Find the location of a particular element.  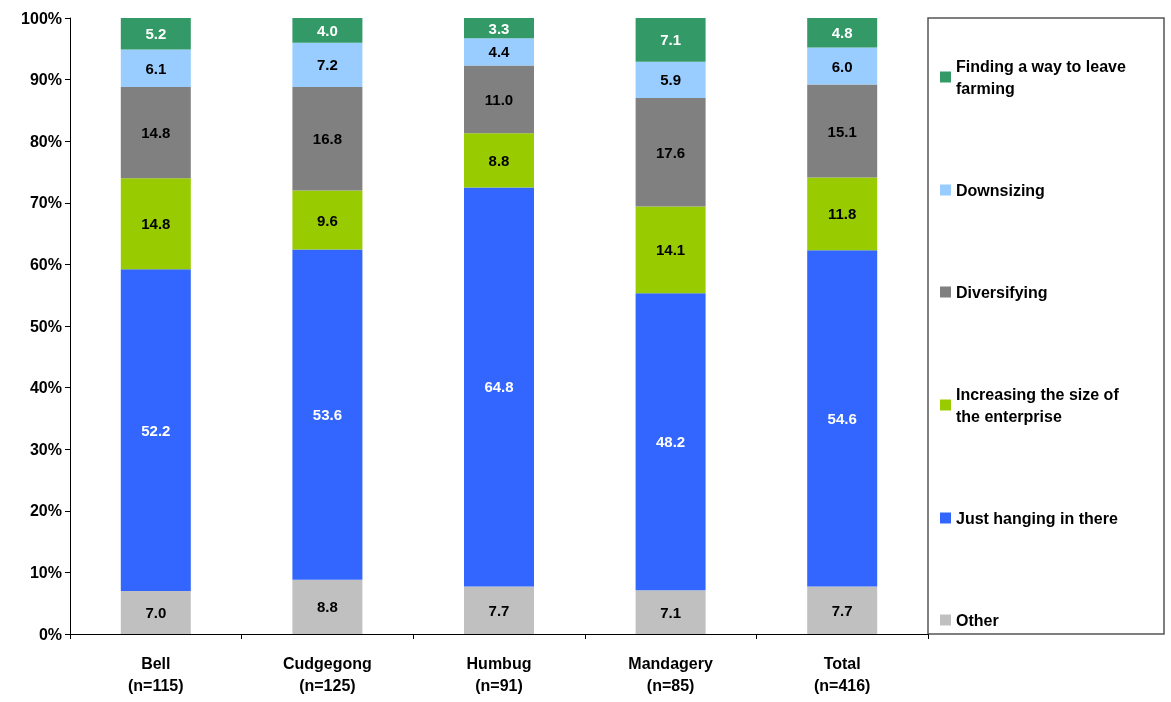

y-tick-label: 0% is located at coordinates (50, 634).